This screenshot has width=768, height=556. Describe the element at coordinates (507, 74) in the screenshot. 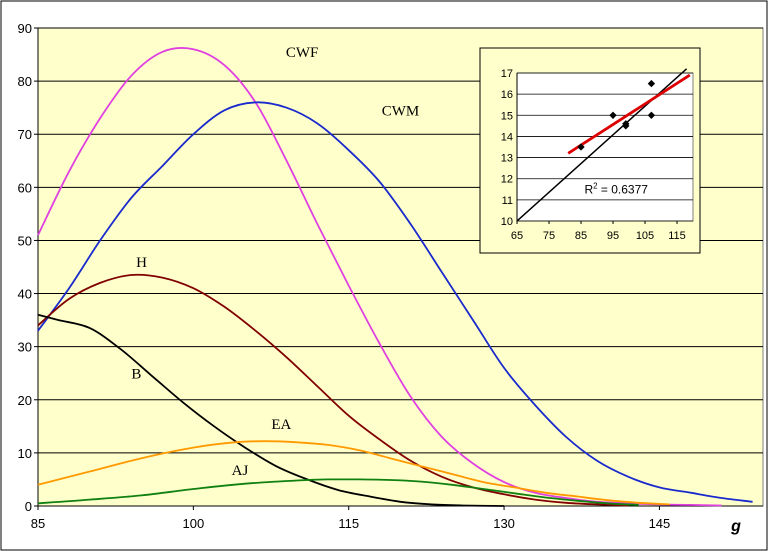

I see `inset-y-tick-label: 17` at that location.